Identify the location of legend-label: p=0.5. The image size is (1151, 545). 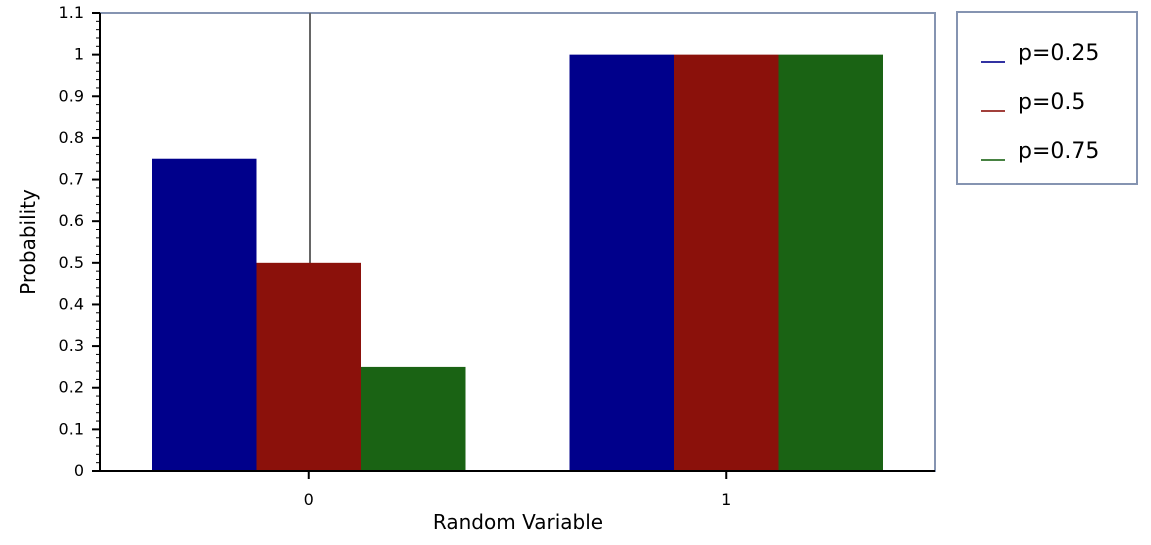
(1051, 102).